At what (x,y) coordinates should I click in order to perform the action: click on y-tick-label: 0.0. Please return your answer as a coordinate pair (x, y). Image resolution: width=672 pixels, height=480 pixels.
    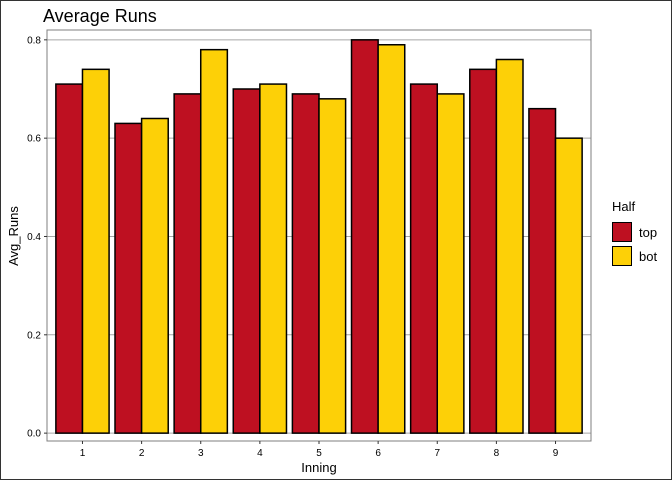
    Looking at the image, I should click on (34, 434).